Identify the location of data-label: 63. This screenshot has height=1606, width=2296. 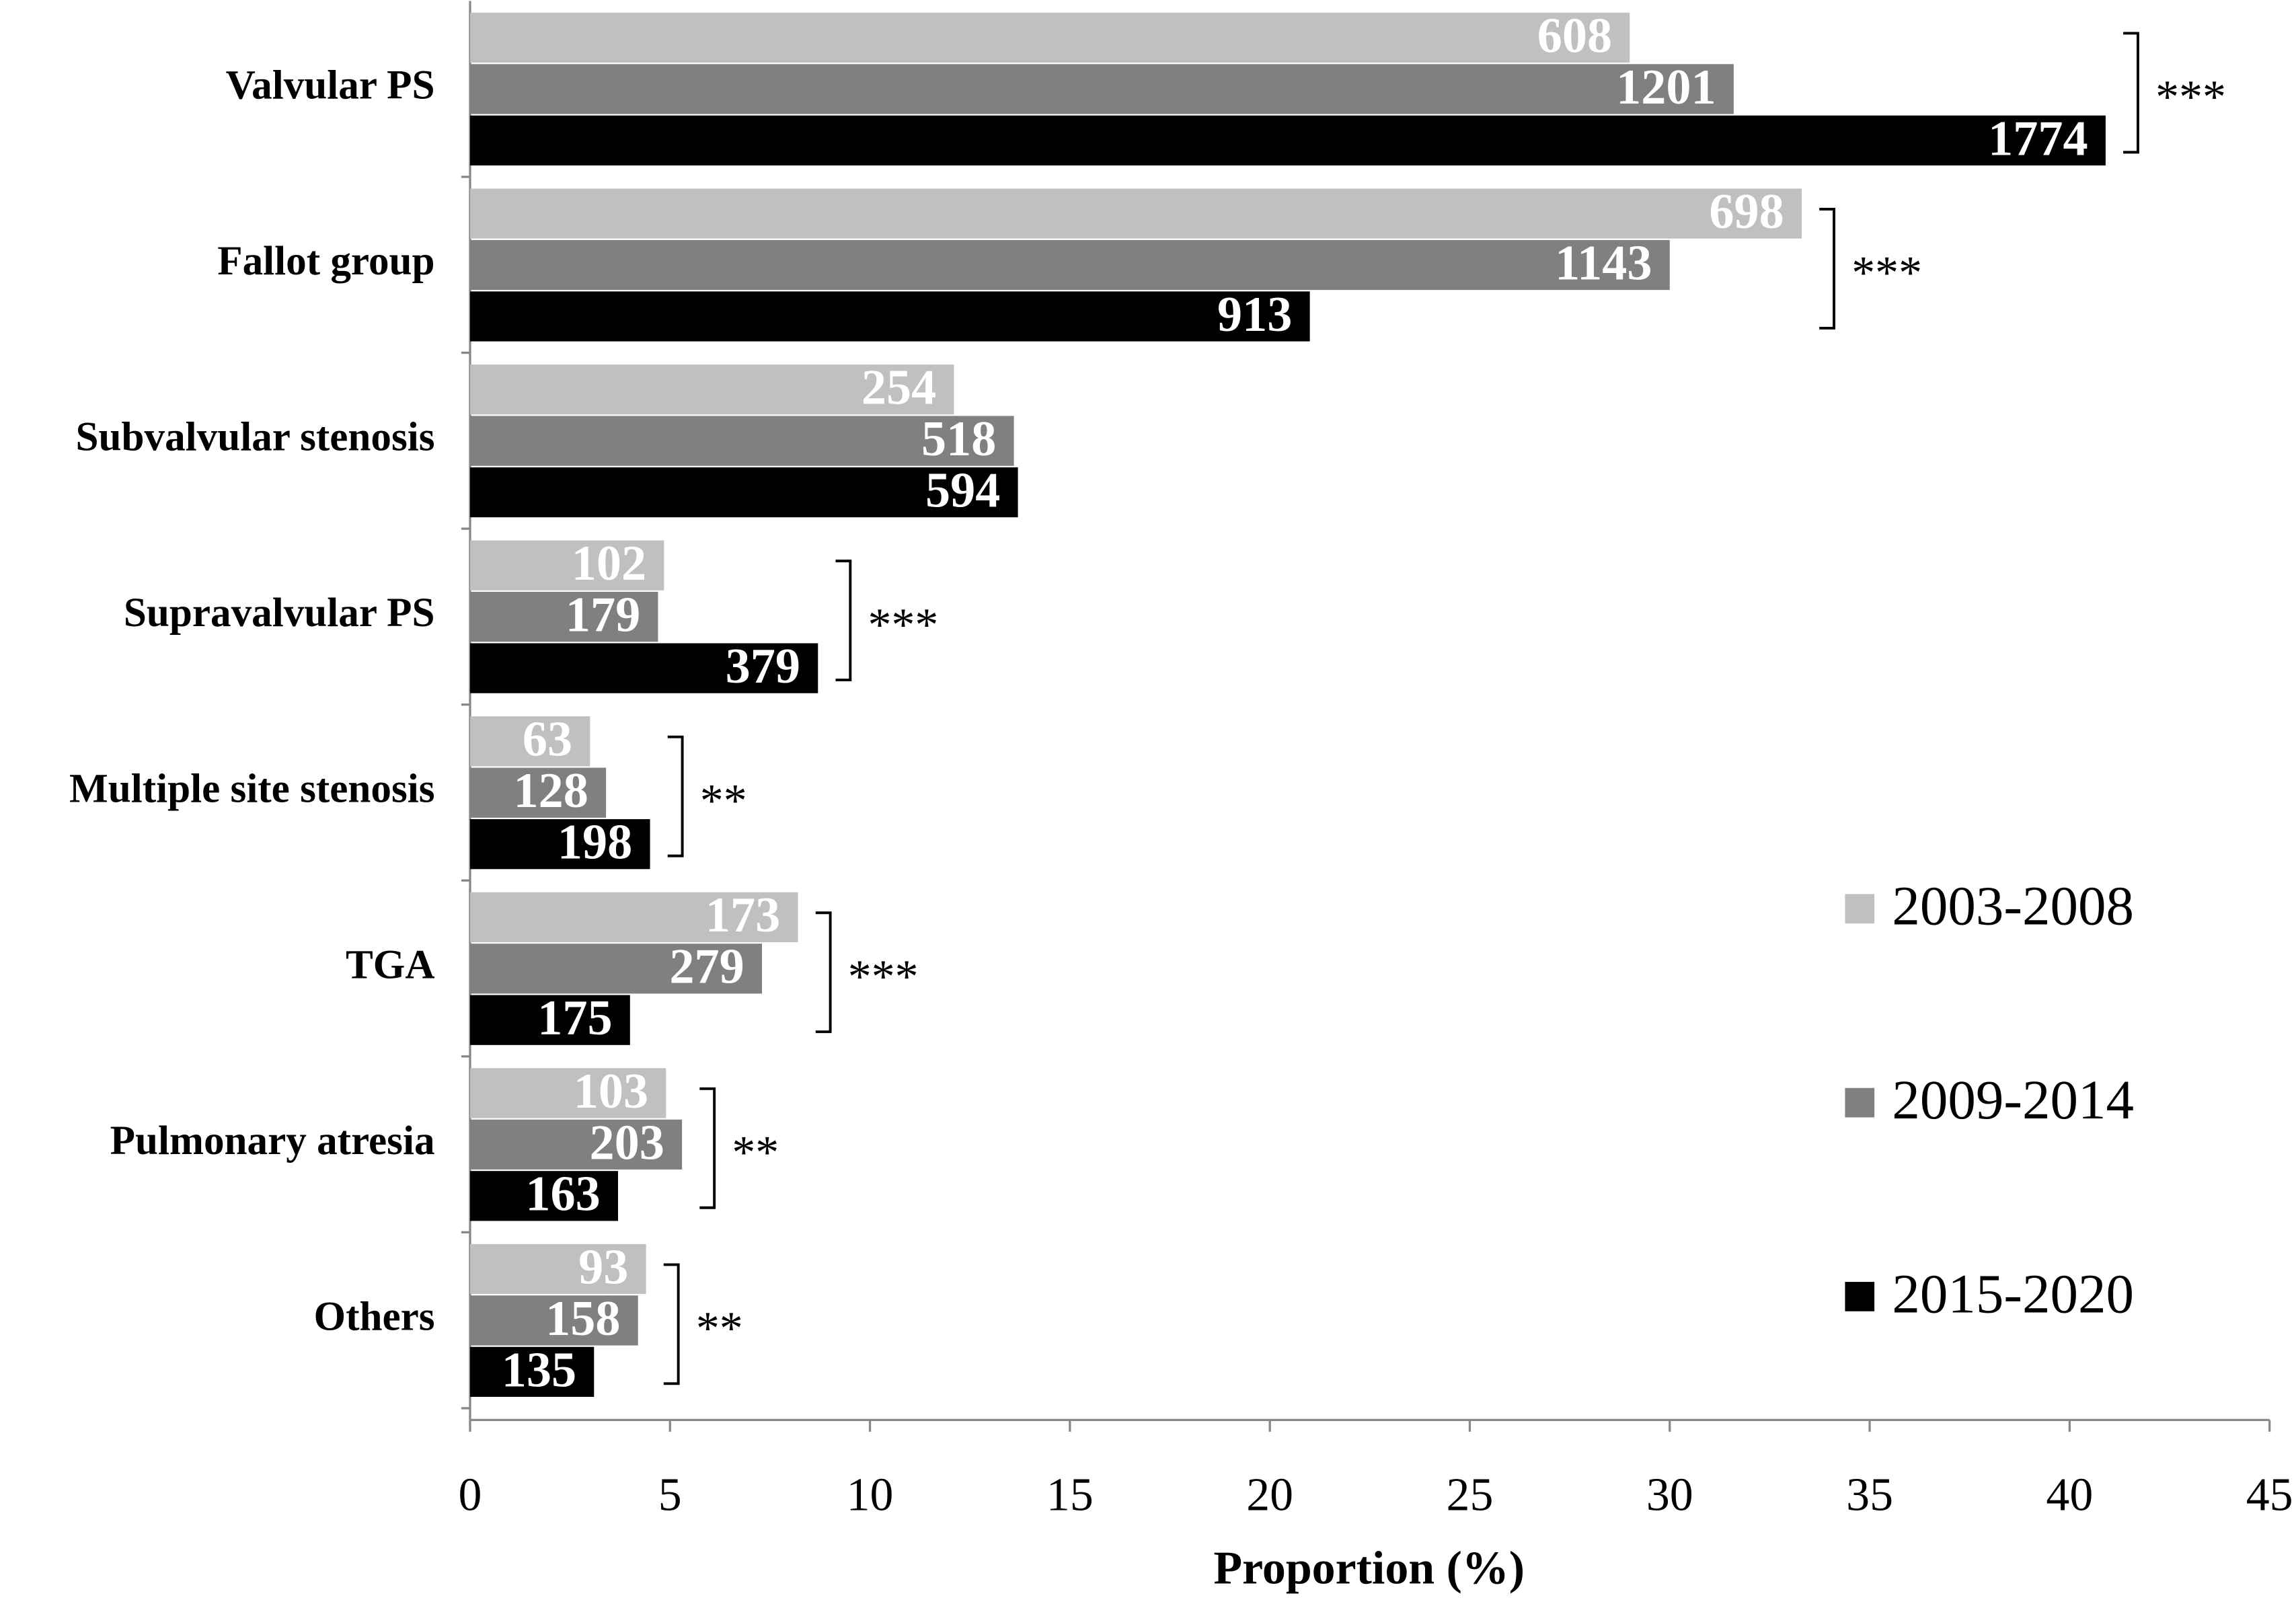
(547, 739).